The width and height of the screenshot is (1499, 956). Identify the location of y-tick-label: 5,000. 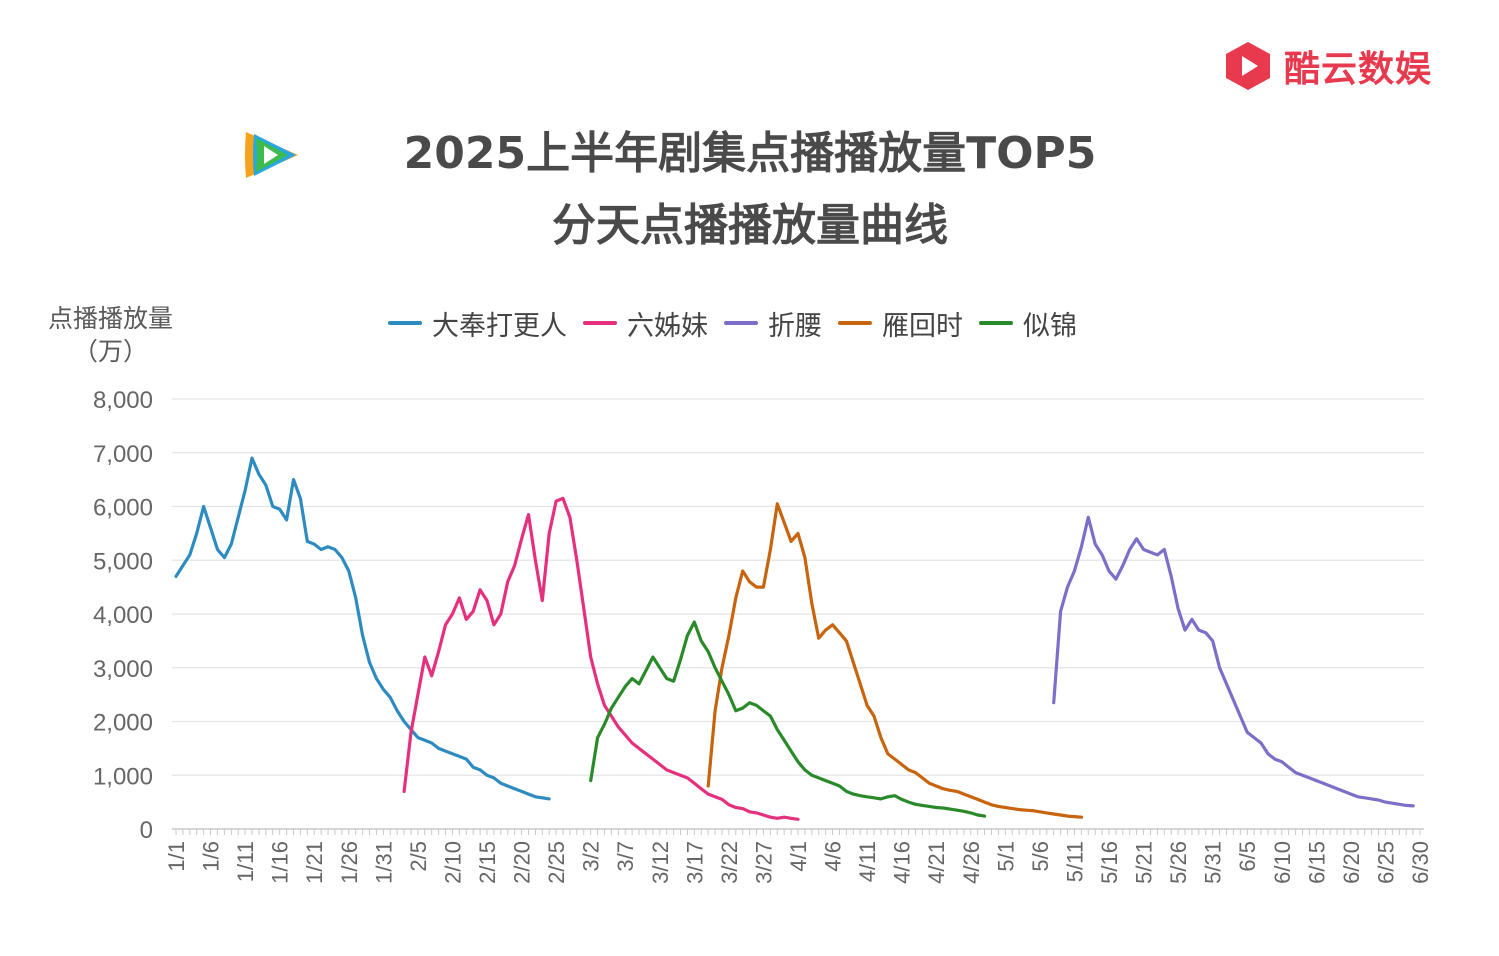
(123, 561).